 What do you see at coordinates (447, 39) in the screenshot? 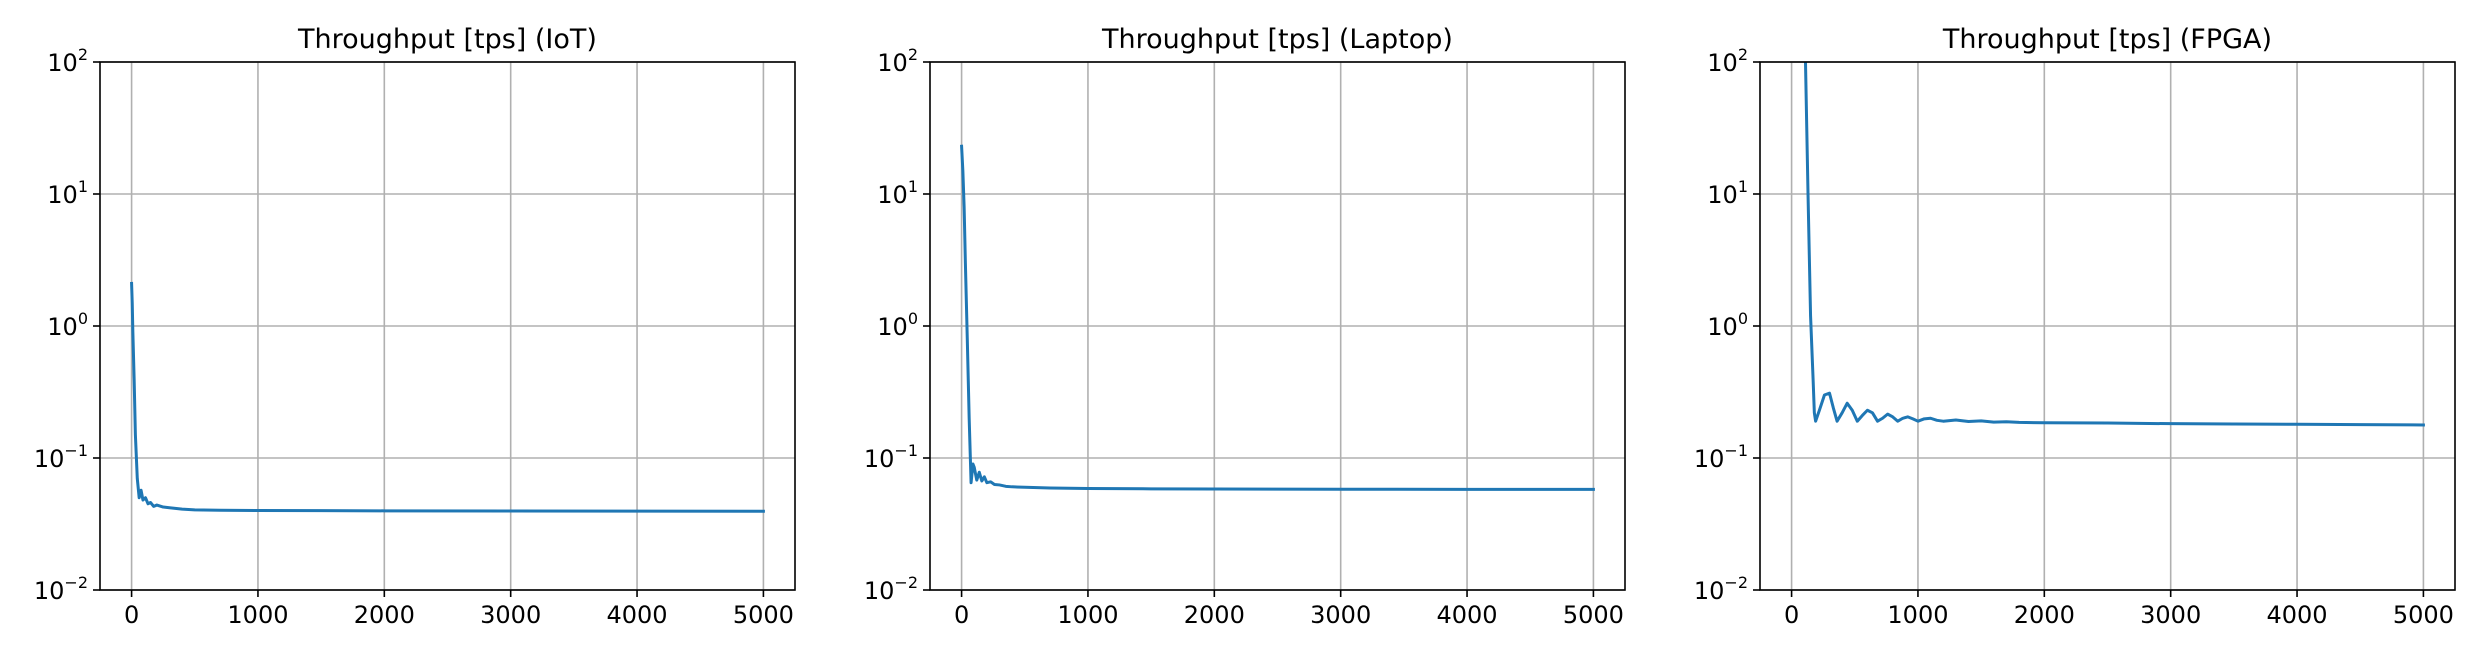
I see `chart-title: Throughput [tps] (IoT)` at bounding box center [447, 39].